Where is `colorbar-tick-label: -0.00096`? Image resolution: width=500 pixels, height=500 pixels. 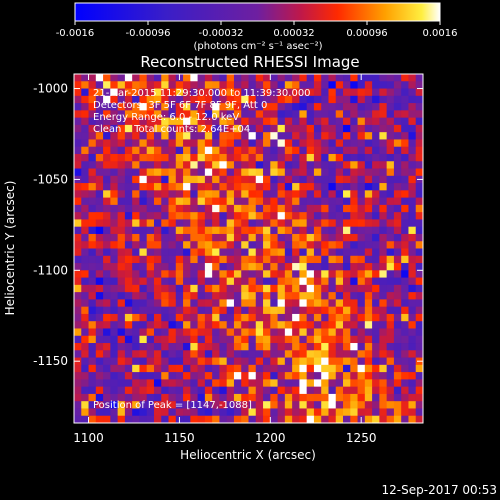
colorbar-tick-label: -0.00096 is located at coordinates (148, 33).